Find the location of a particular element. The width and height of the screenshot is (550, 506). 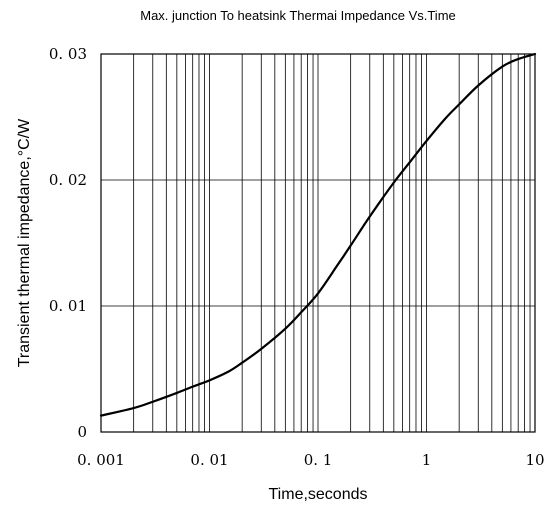

x-tick-label: 10 is located at coordinates (534, 460).